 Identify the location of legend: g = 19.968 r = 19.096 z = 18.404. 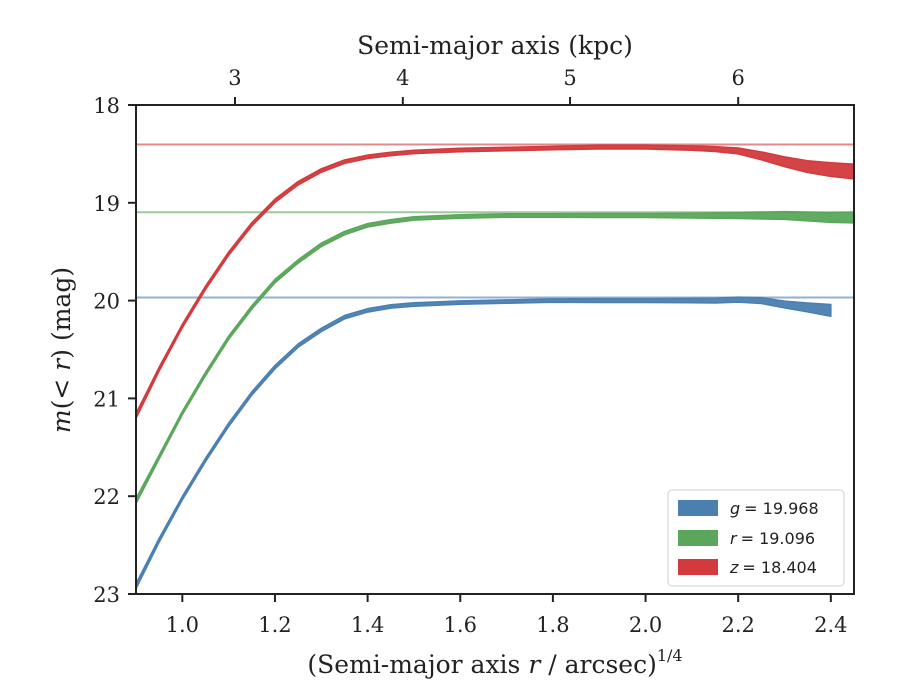
(756, 538).